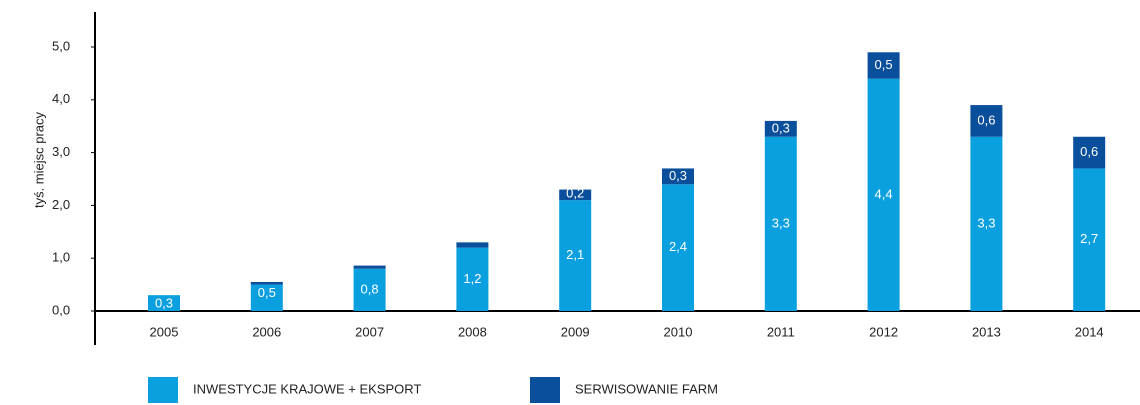 This screenshot has height=405, width=1140. I want to click on x-tick-label: 2005, so click(164, 331).